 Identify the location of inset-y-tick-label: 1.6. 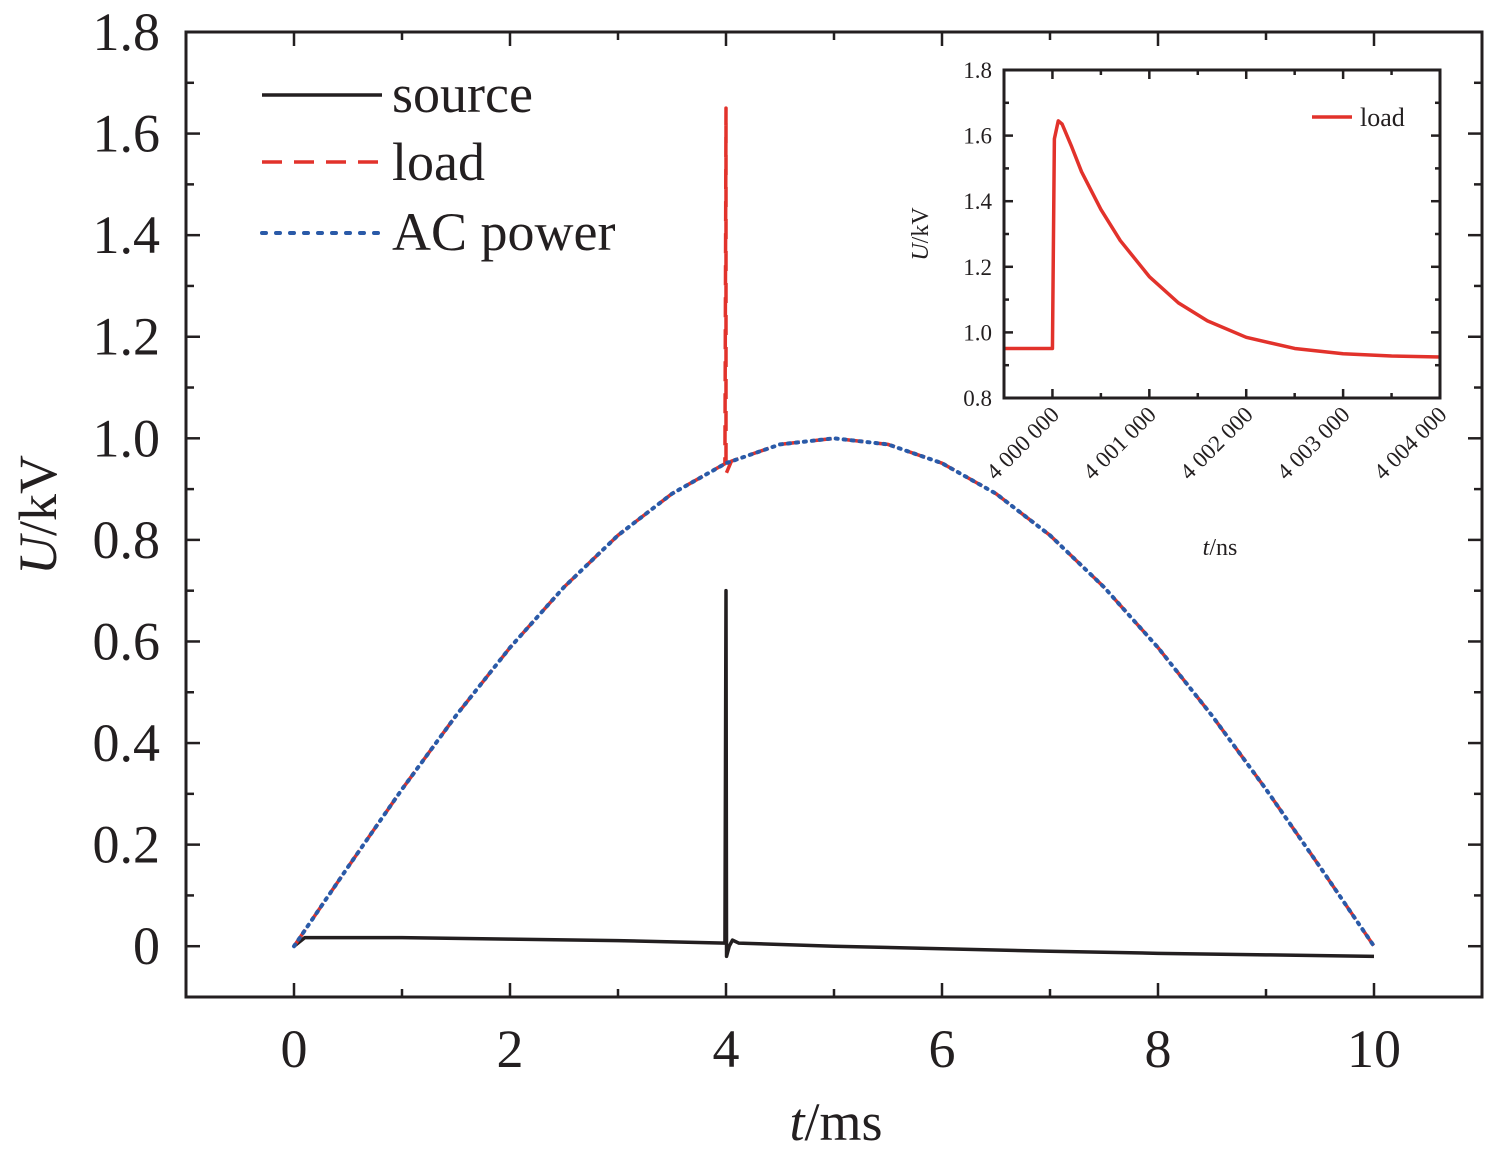
(977, 136).